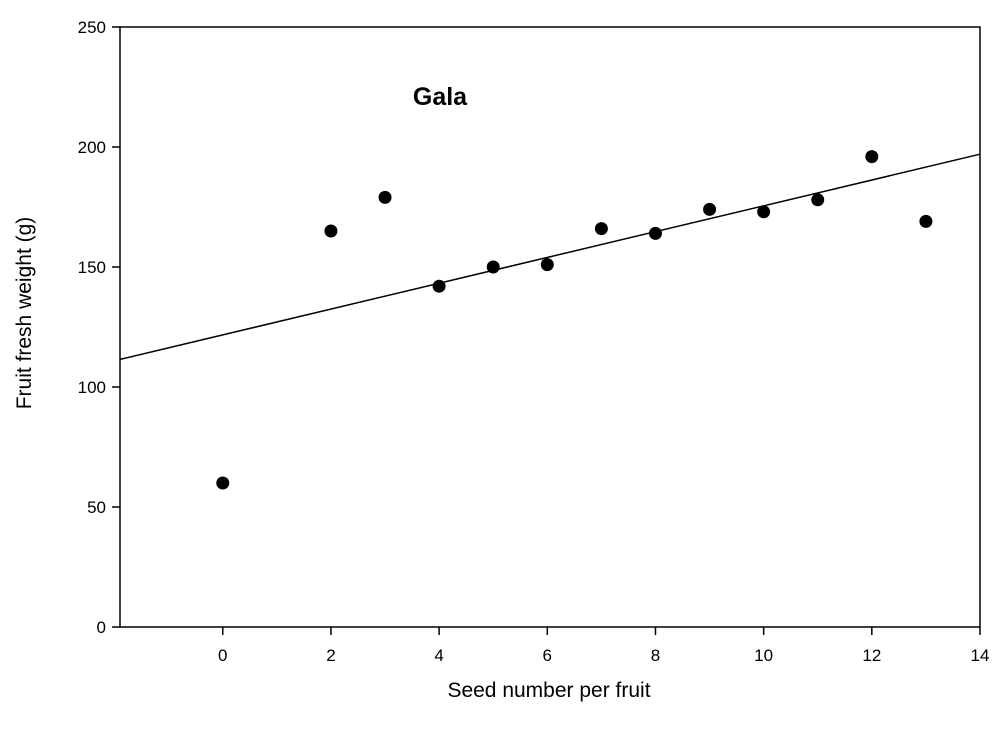  What do you see at coordinates (980, 655) in the screenshot?
I see `x-tick-label: 14` at bounding box center [980, 655].